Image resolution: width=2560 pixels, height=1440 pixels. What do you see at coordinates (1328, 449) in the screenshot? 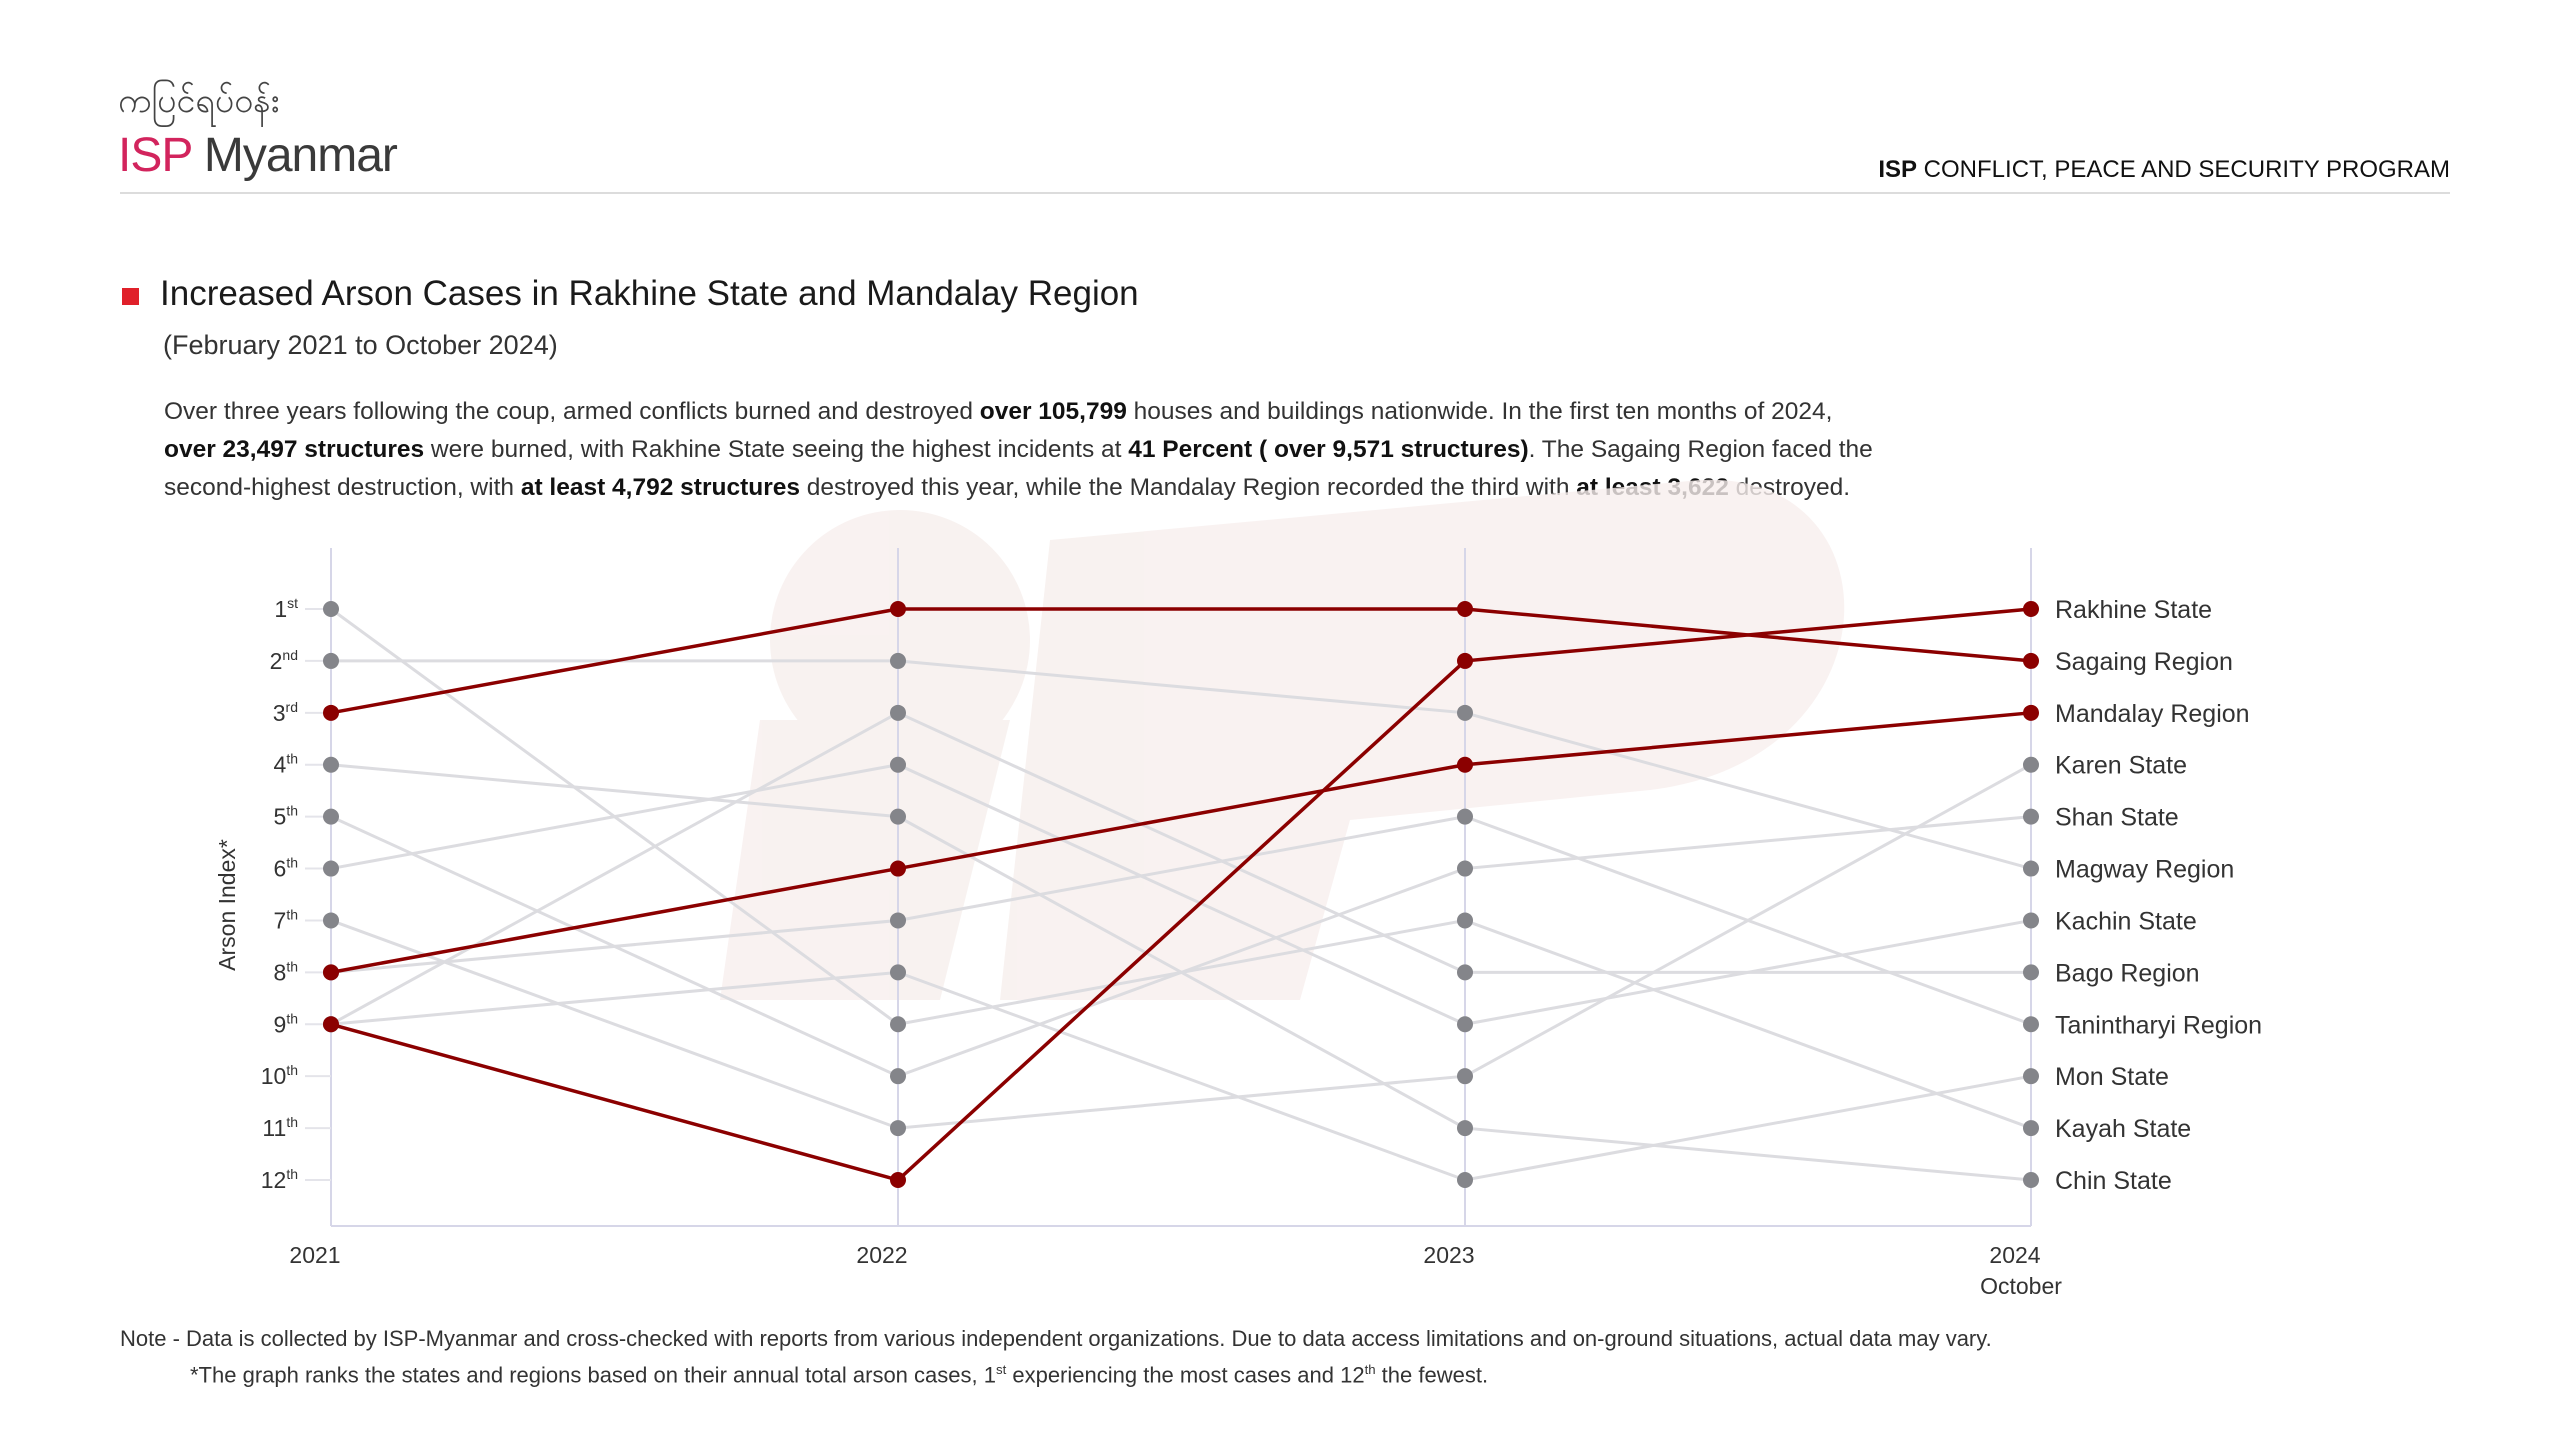
I see `paragraph-highlight: 41 Percent ( over 9,571 structures)` at bounding box center [1328, 449].